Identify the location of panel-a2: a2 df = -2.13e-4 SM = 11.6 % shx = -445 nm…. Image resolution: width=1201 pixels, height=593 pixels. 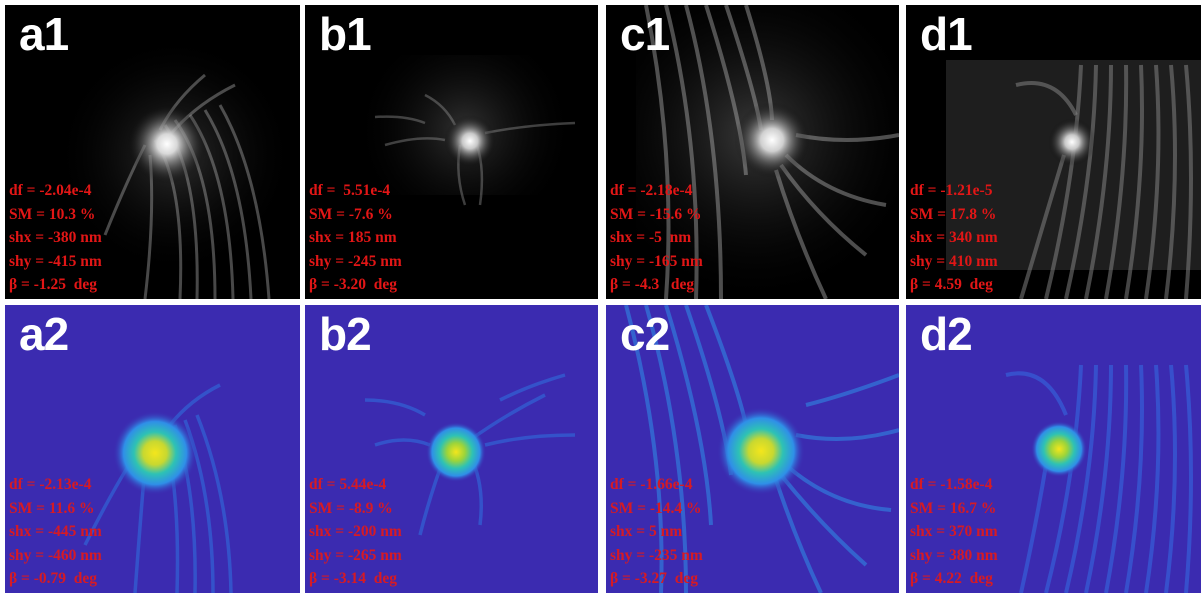
(152, 449).